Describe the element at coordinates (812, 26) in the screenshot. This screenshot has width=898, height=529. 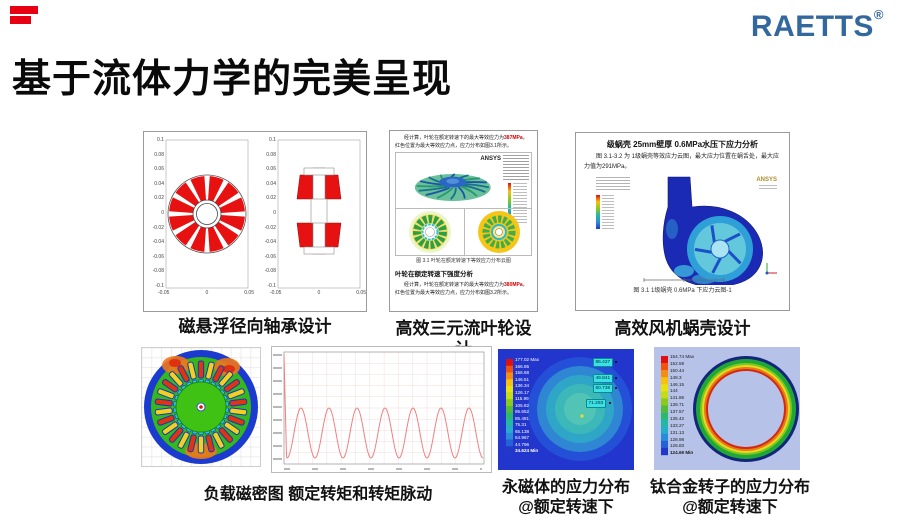
I see `logo-text: RAETTS` at that location.